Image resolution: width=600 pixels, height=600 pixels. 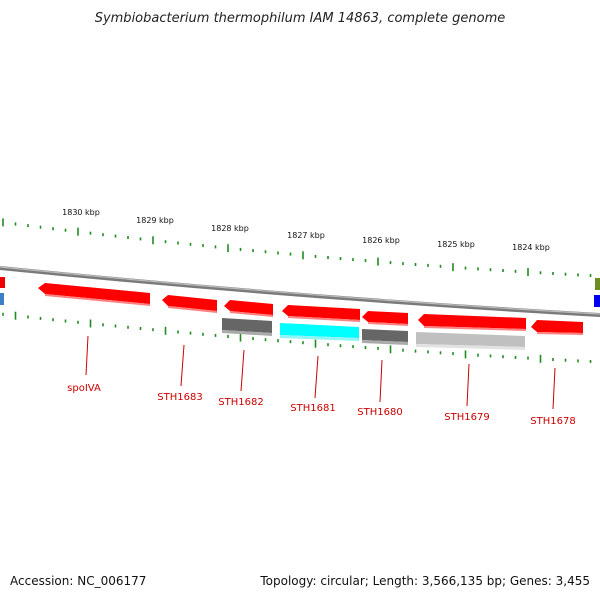 I want to click on gene-sth1680-reverse-block, so click(x=385, y=337).